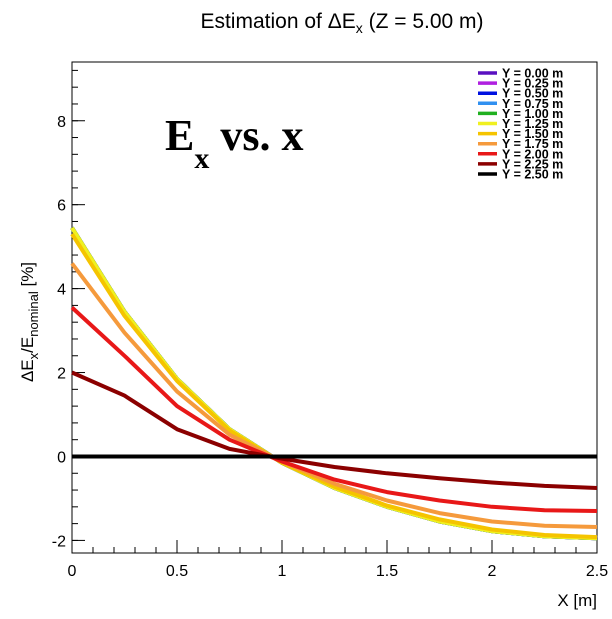 The height and width of the screenshot is (619, 612). I want to click on legend-entry-5: Y = 1.25 m, so click(532, 124).